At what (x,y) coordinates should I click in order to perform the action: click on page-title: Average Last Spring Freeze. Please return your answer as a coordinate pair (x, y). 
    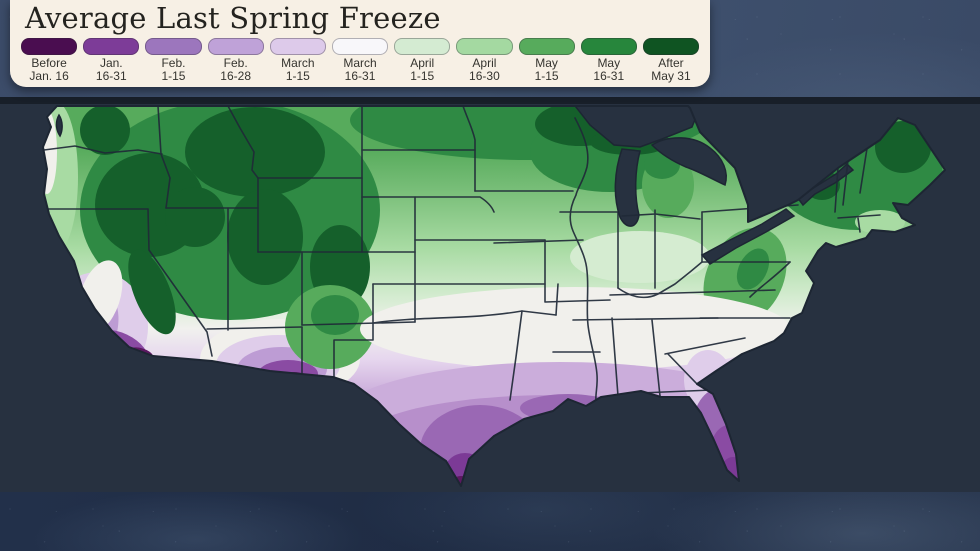
    Looking at the image, I should click on (233, 18).